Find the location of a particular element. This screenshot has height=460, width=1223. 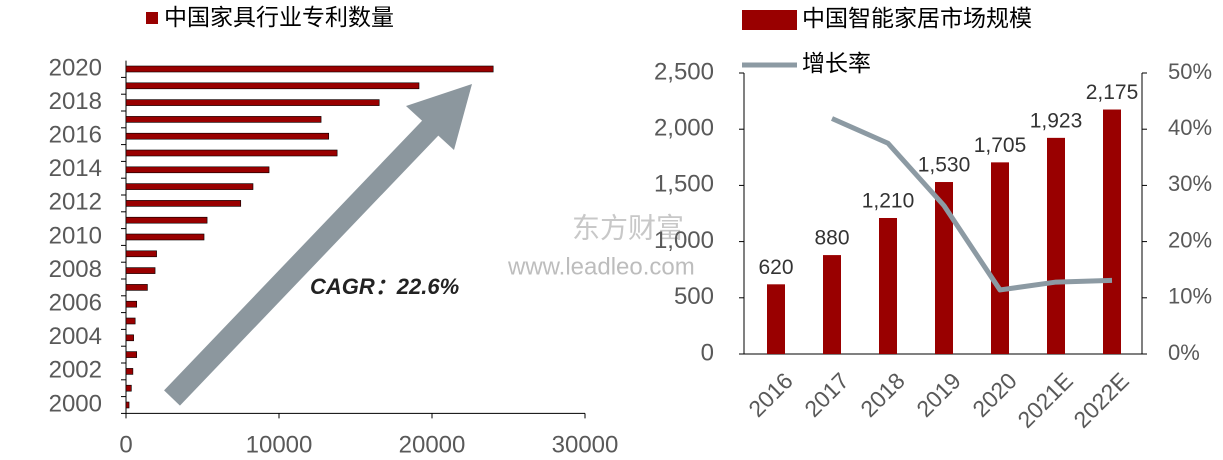

x-tick-label: 10000 is located at coordinates (279, 444).